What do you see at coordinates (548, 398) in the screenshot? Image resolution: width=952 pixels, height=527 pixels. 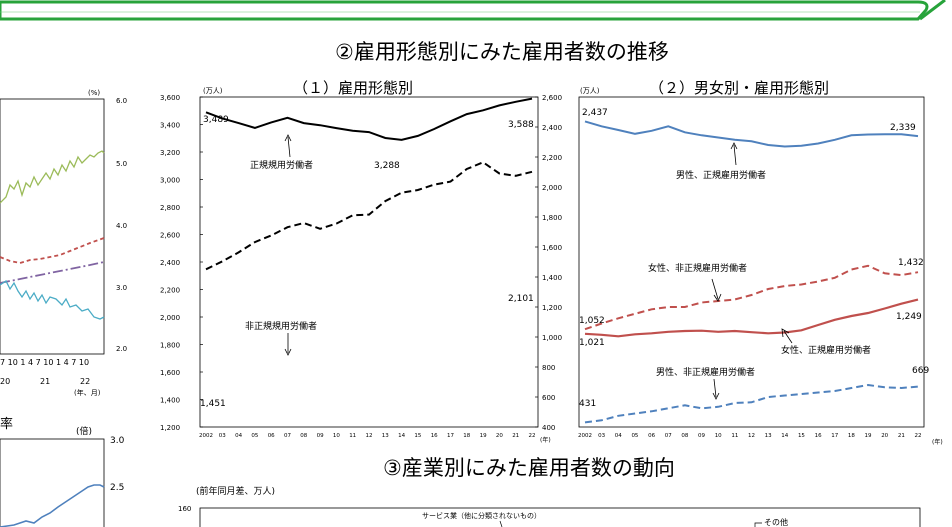 I see `chart1-right-tick-label: 600` at bounding box center [548, 398].